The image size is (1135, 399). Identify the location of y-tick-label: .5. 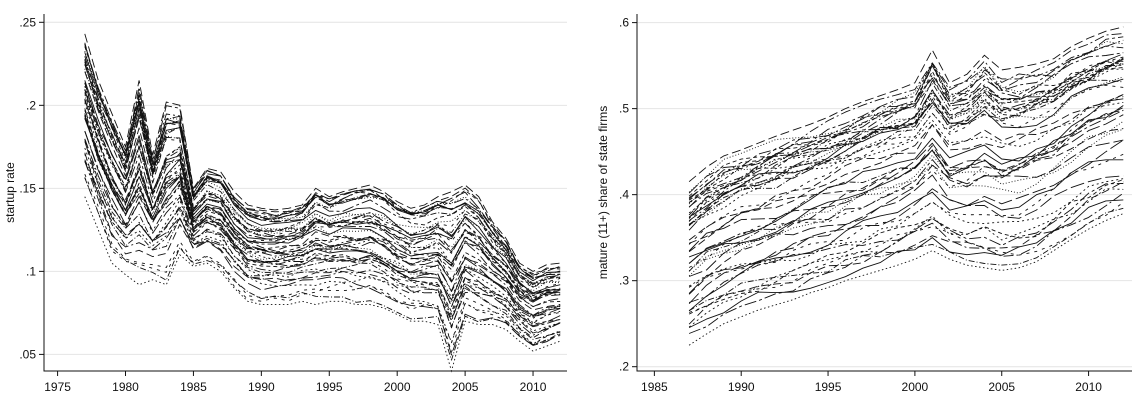
(624, 109).